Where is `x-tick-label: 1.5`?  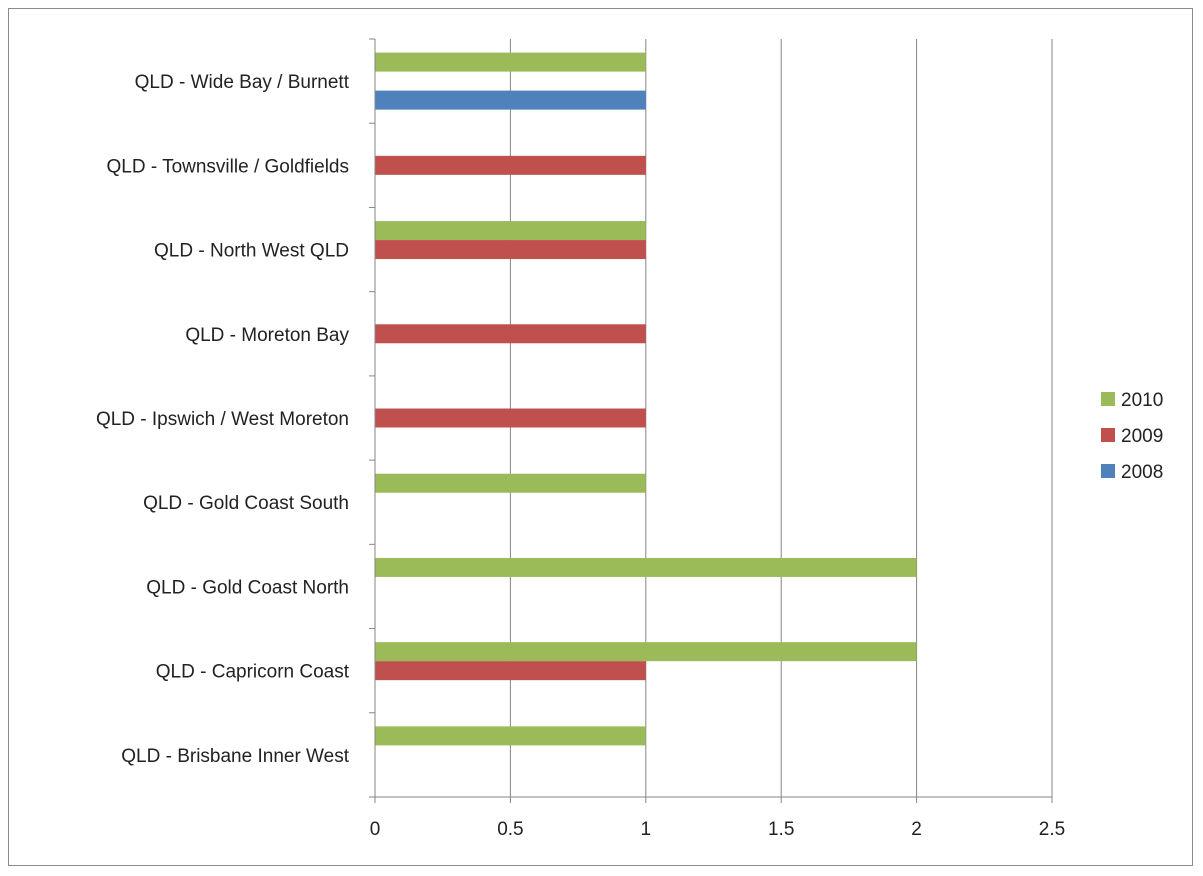
x-tick-label: 1.5 is located at coordinates (781, 829).